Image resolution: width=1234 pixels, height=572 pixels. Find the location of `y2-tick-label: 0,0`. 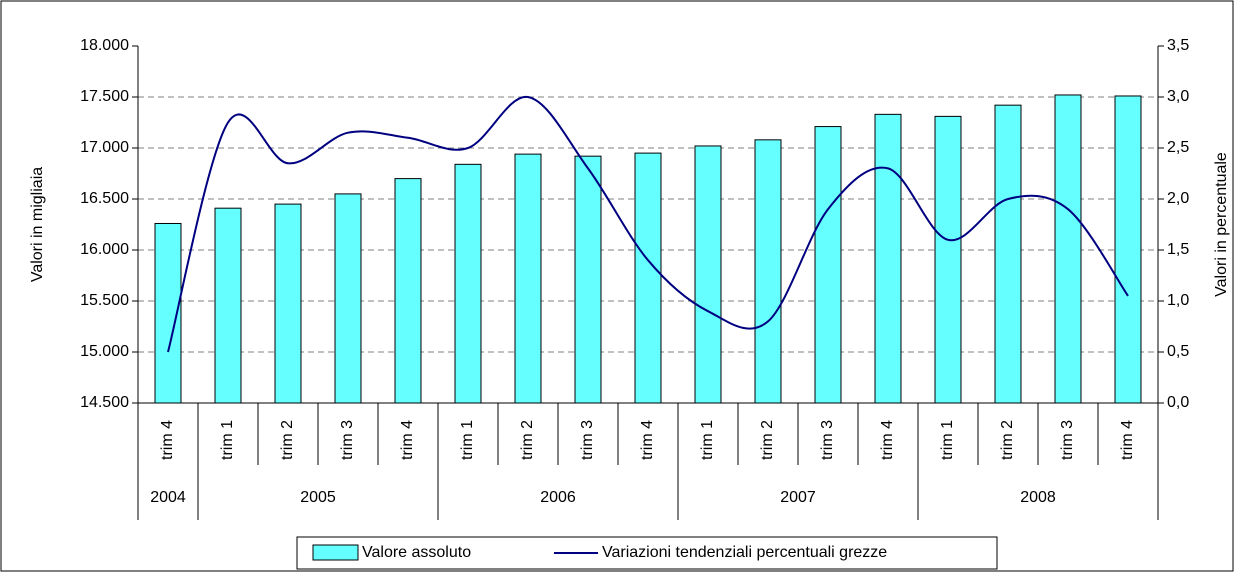

y2-tick-label: 0,0 is located at coordinates (1178, 402).